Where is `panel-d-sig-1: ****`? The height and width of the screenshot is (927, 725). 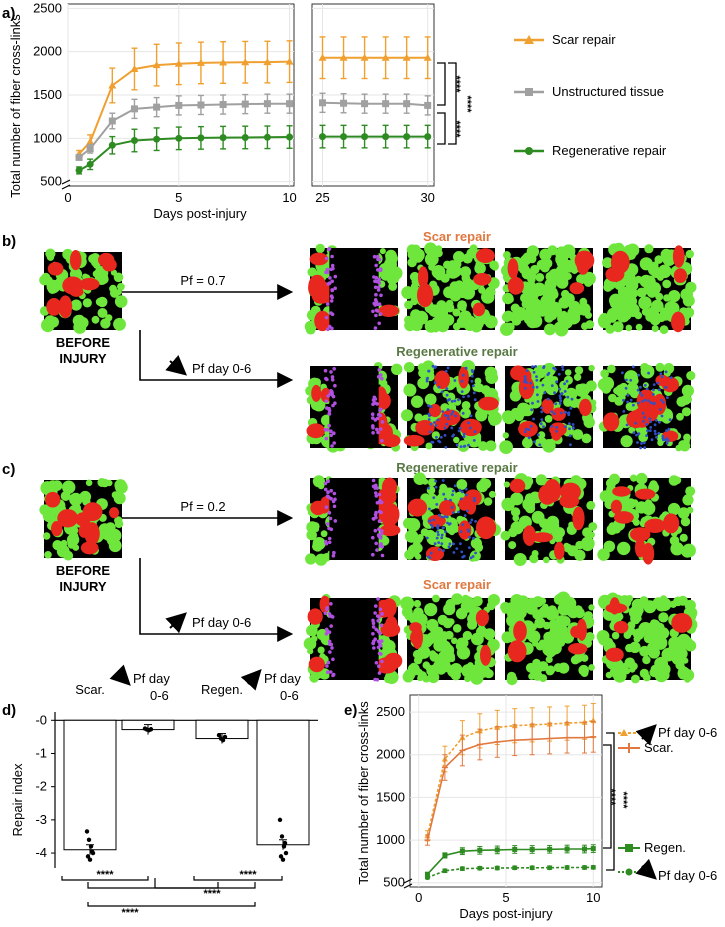 panel-d-sig-1: **** is located at coordinates (105, 875).